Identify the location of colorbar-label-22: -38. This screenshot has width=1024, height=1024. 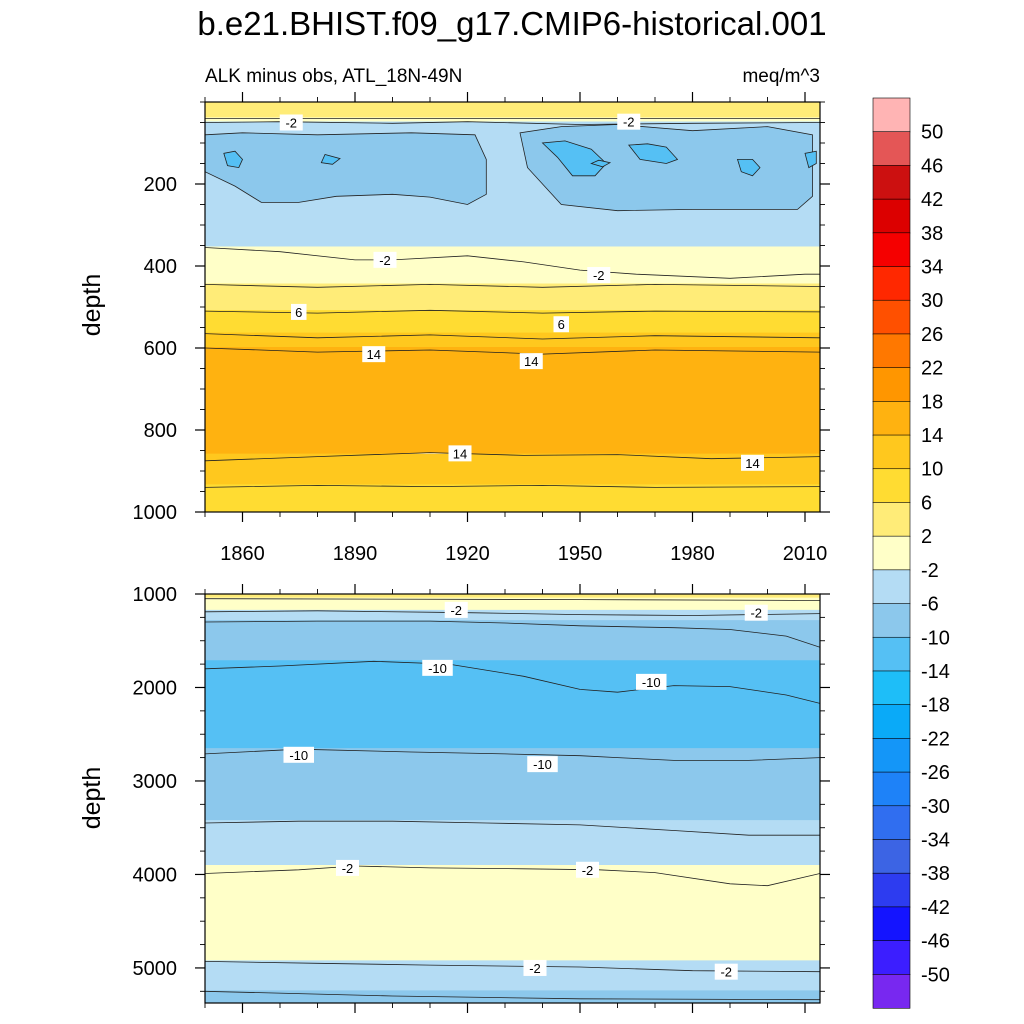
(935, 874).